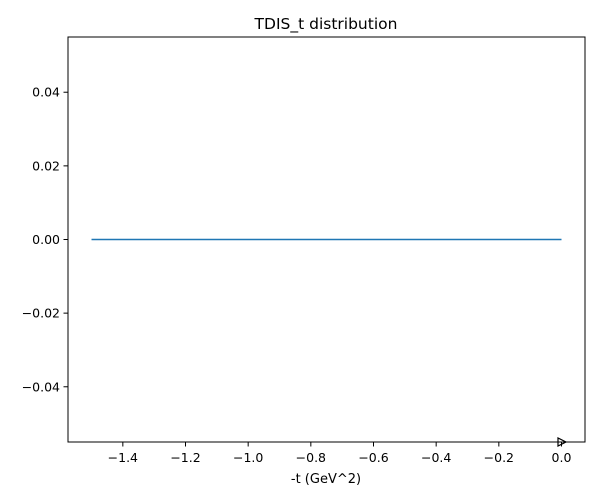 This screenshot has height=500, width=600. I want to click on y-tick-label: −0.04, so click(41, 386).